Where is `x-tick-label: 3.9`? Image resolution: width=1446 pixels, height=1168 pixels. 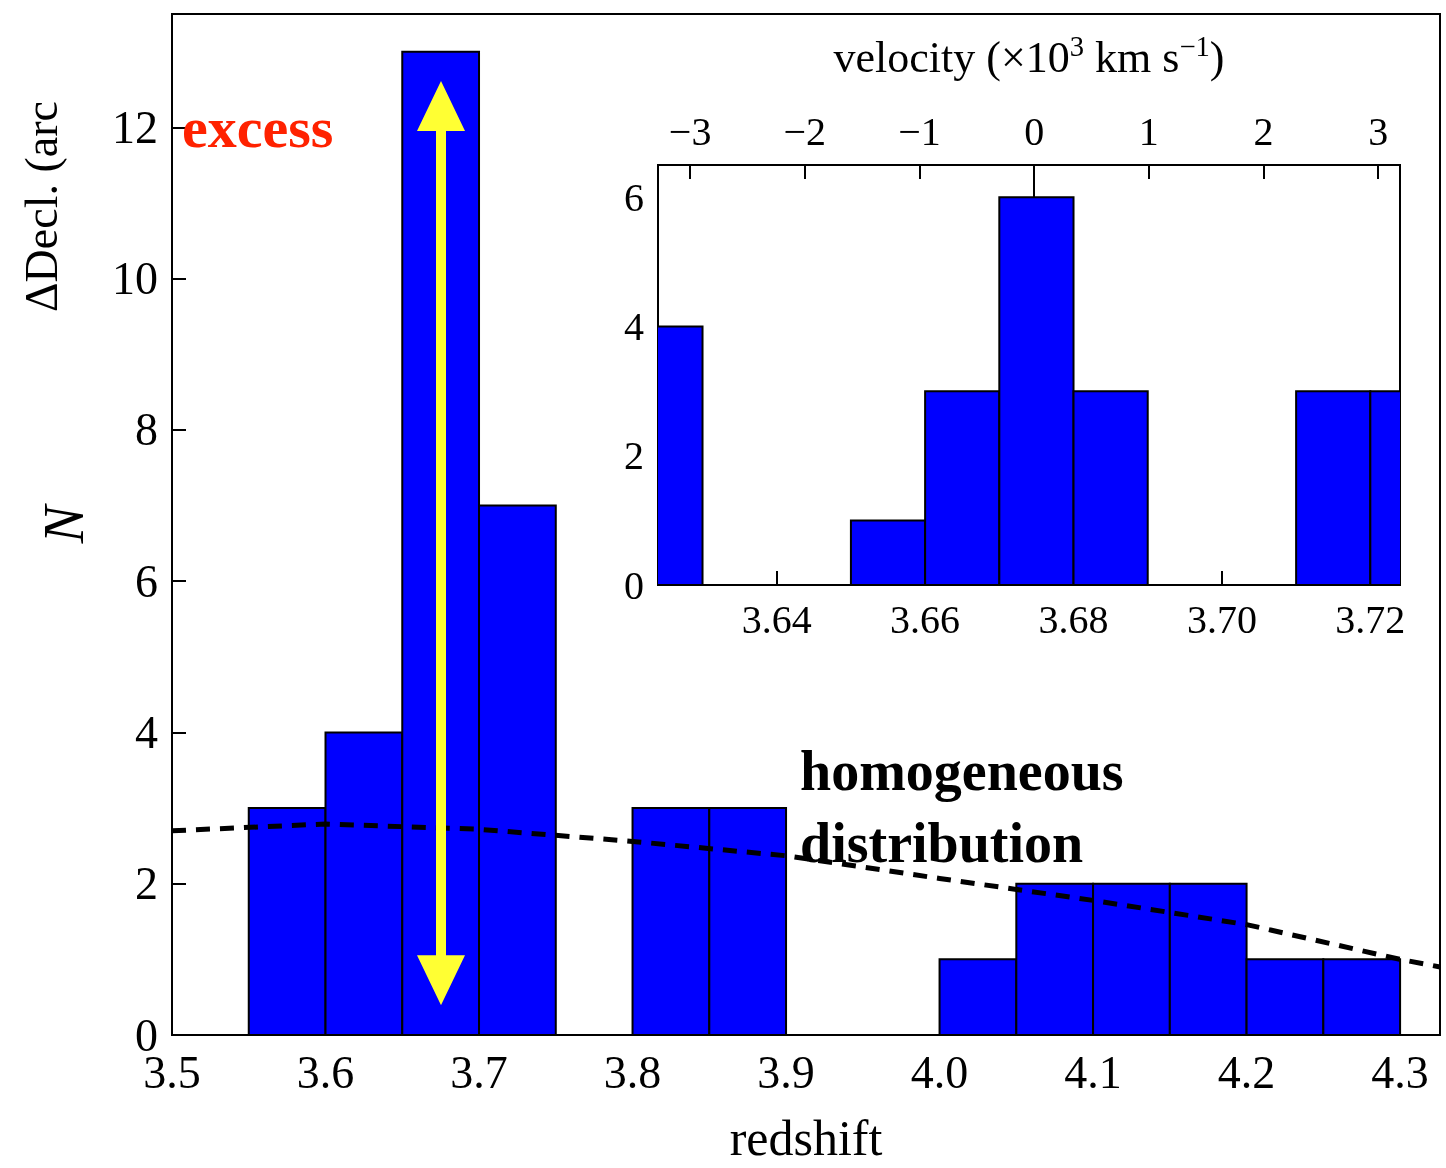
x-tick-label: 3.9 is located at coordinates (786, 1072).